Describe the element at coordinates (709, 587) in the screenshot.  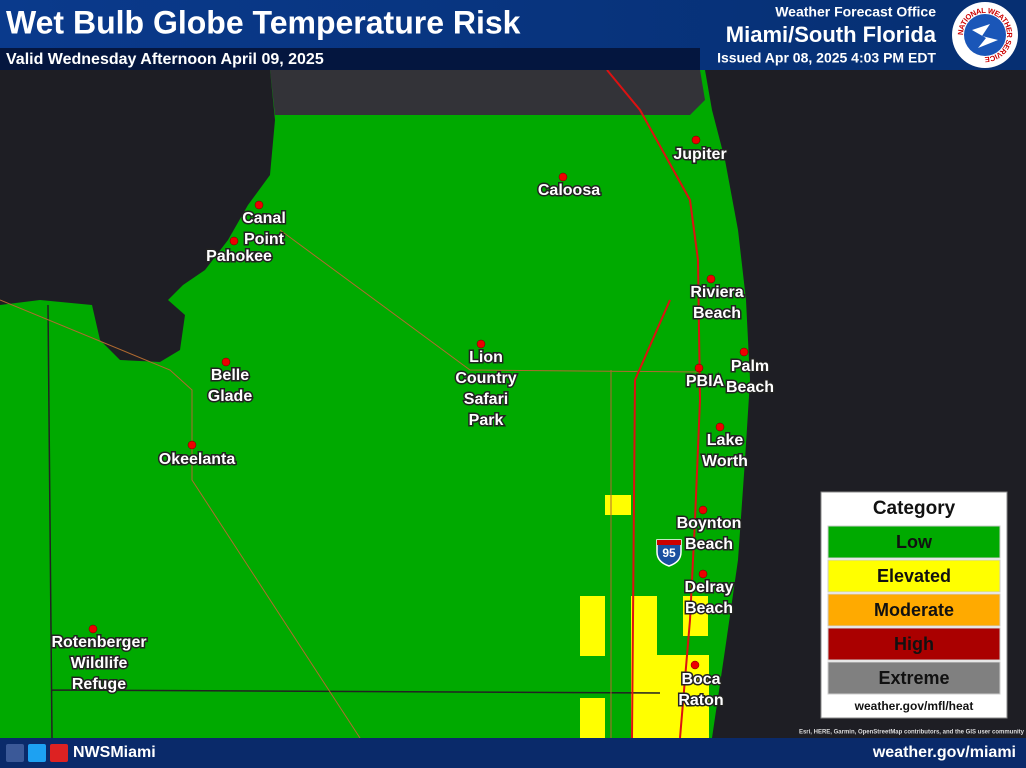
I see `place-label: Delray` at that location.